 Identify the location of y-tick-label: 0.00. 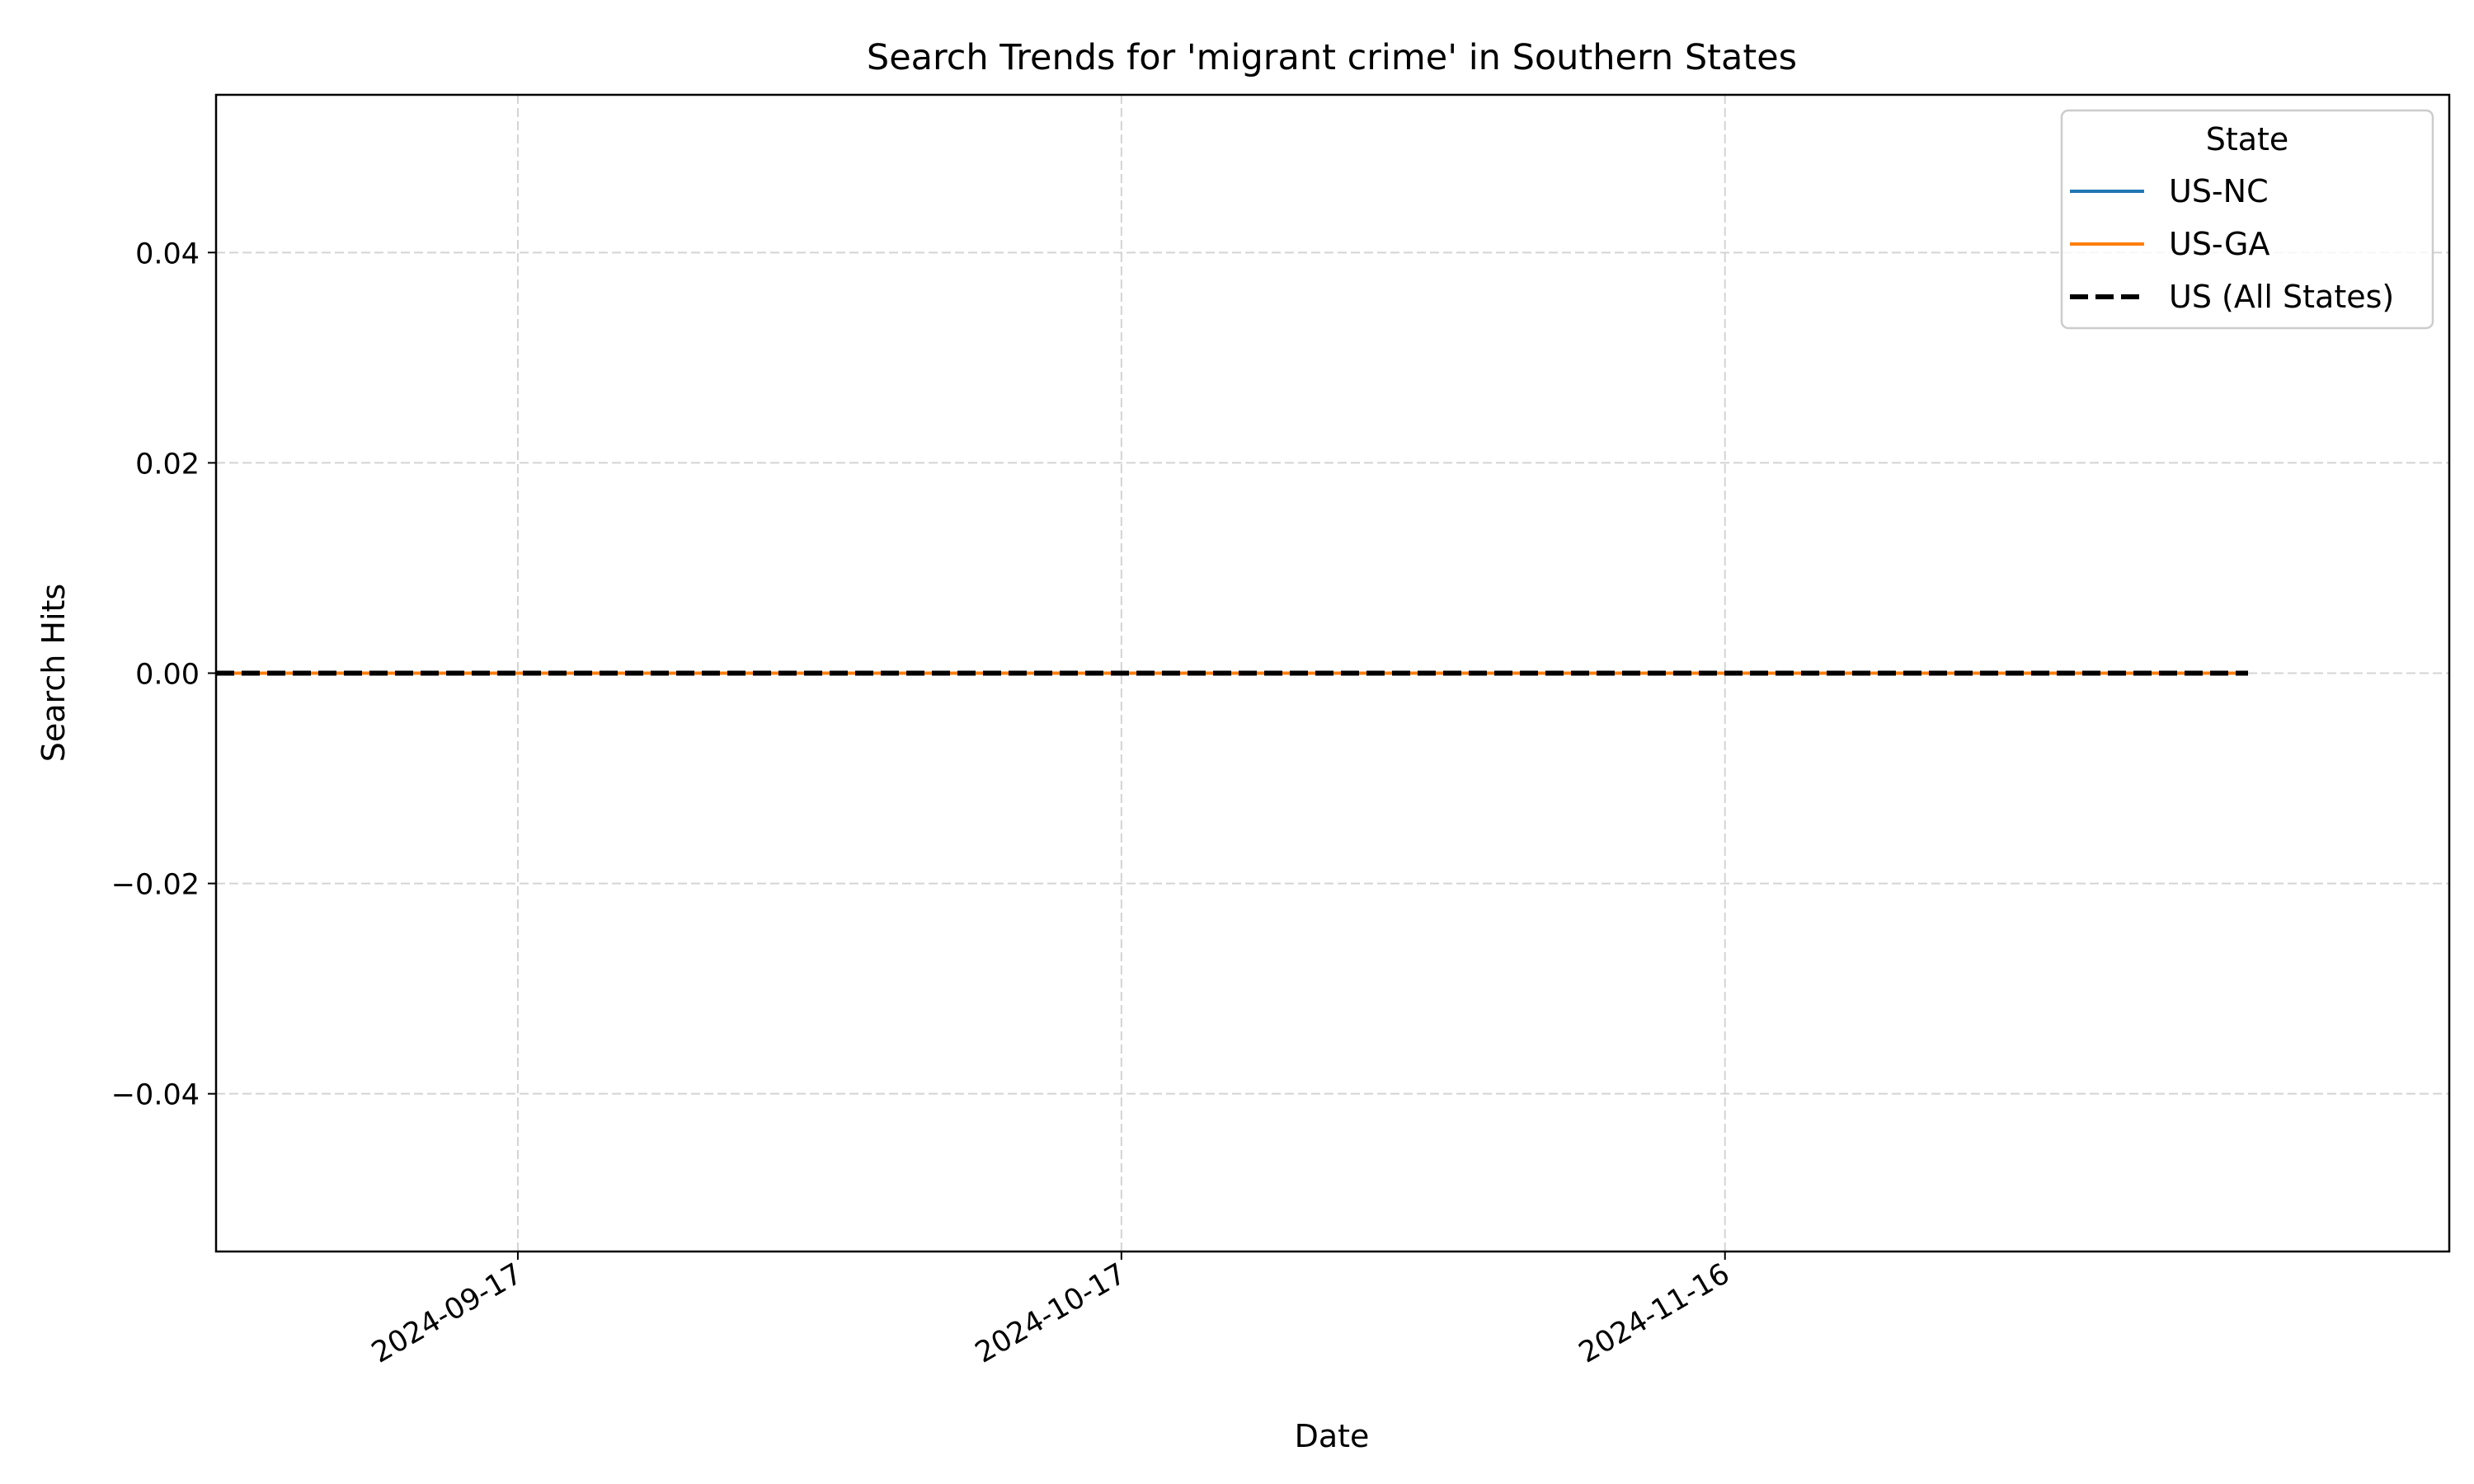
(167, 675).